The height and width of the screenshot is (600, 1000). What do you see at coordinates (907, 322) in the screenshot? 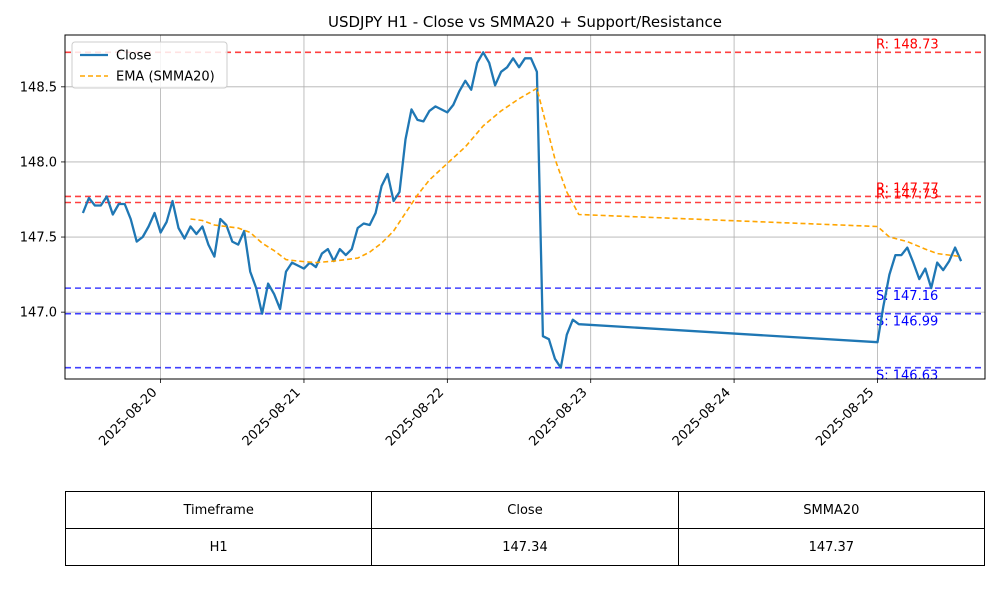
I see `support-label: S: 146.99` at bounding box center [907, 322].